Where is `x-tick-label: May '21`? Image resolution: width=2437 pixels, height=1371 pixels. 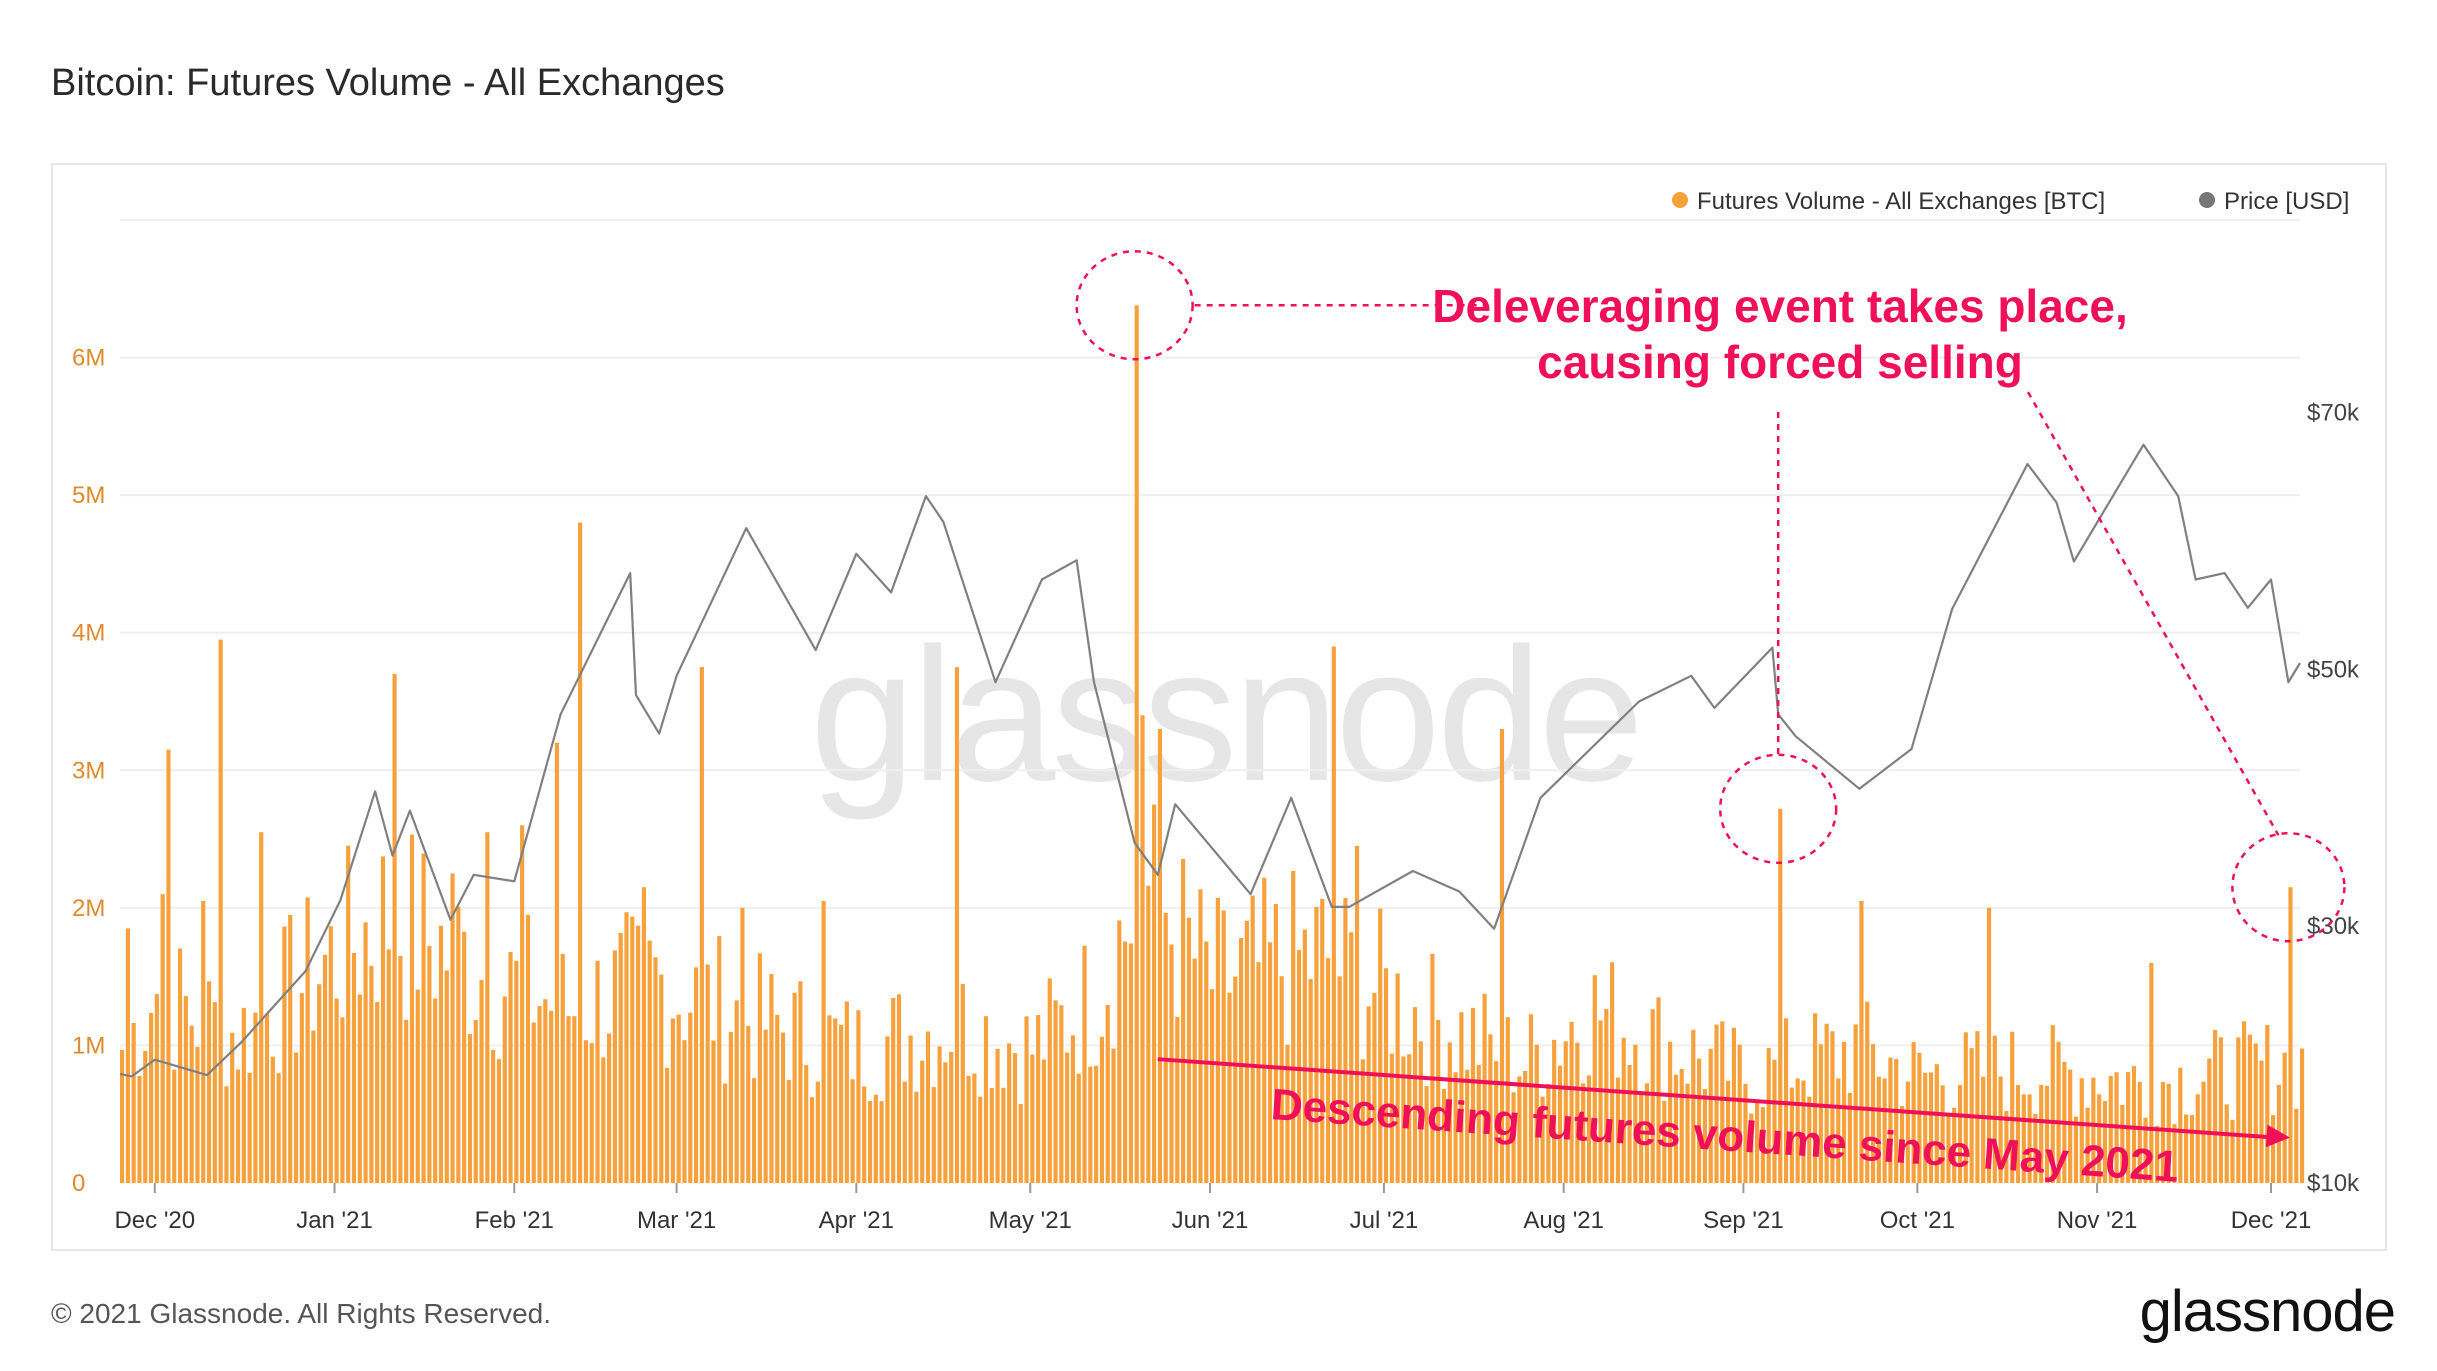
x-tick-label: May '21 is located at coordinates (1030, 1220).